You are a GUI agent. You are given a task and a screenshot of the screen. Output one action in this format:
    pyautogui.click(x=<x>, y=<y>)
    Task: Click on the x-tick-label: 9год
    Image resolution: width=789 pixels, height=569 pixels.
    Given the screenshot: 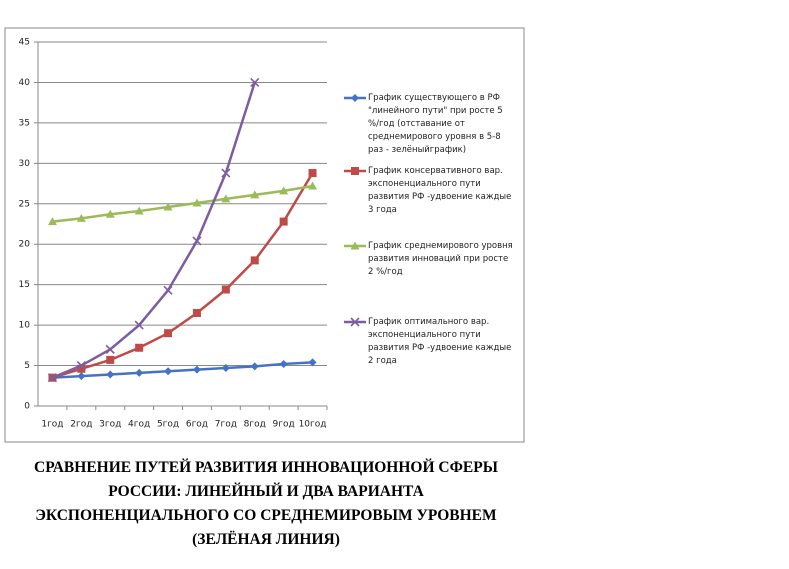 What is the action you would take?
    pyautogui.click(x=284, y=425)
    